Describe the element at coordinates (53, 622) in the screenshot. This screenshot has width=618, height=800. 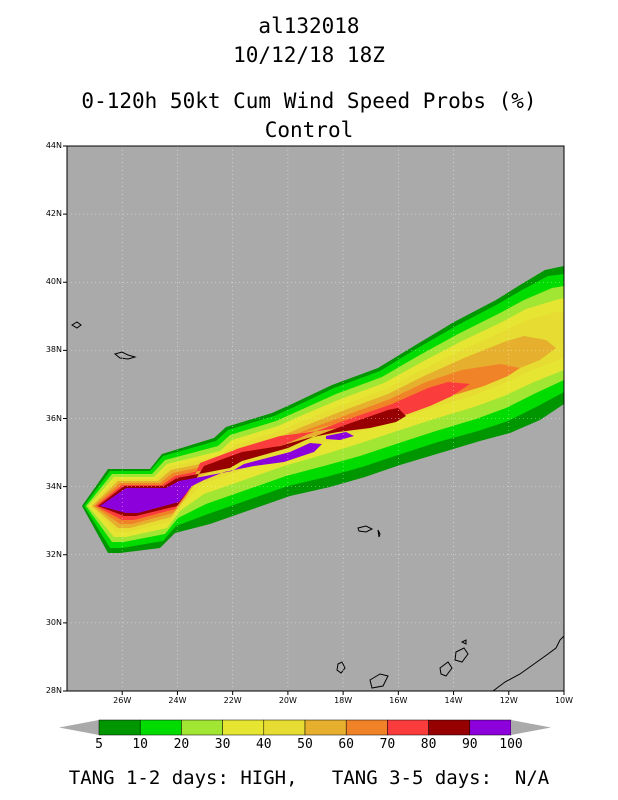
I see `lat-label: 30N` at that location.